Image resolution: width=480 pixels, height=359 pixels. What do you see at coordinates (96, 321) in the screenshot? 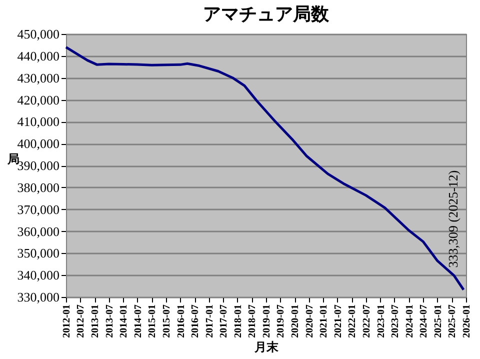
I see `x-tick-label: 2013-01` at bounding box center [96, 321].